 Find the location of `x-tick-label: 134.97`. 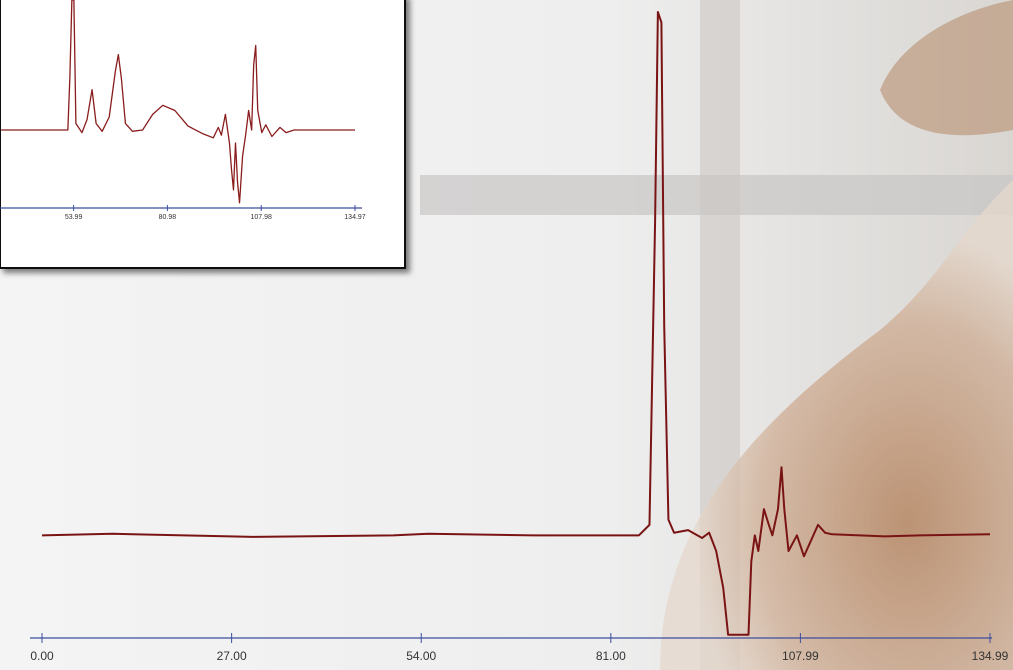

x-tick-label: 134.97 is located at coordinates (355, 217).